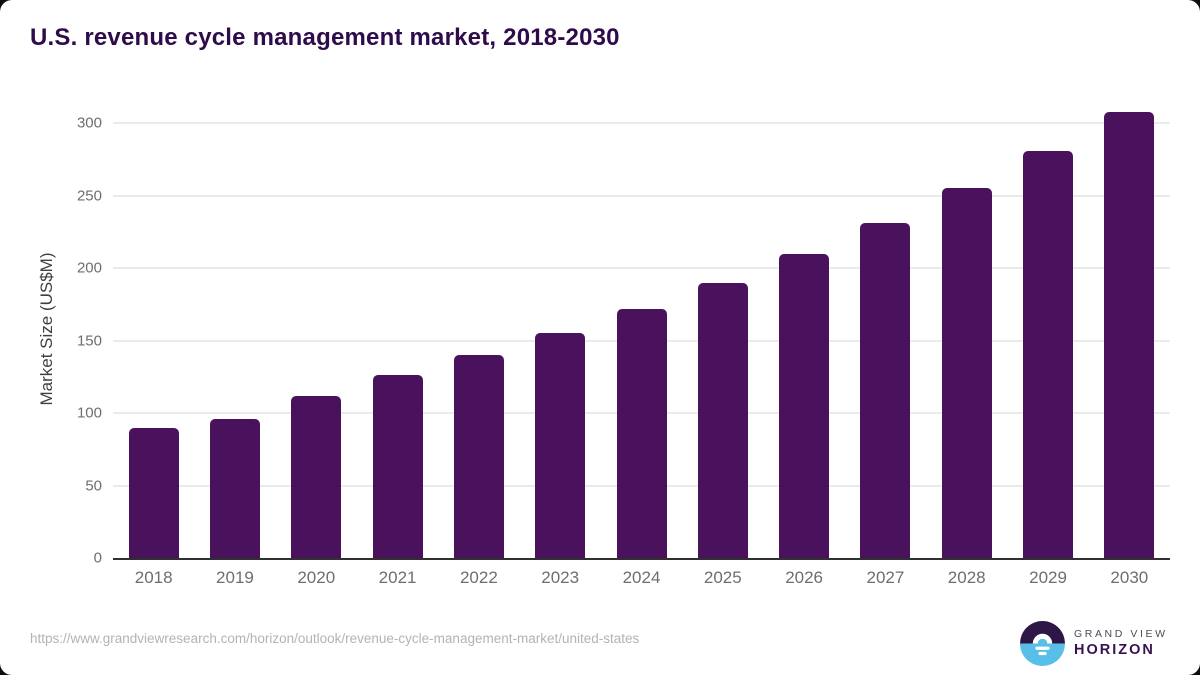  I want to click on y-tick-label-0: 0, so click(97, 558).